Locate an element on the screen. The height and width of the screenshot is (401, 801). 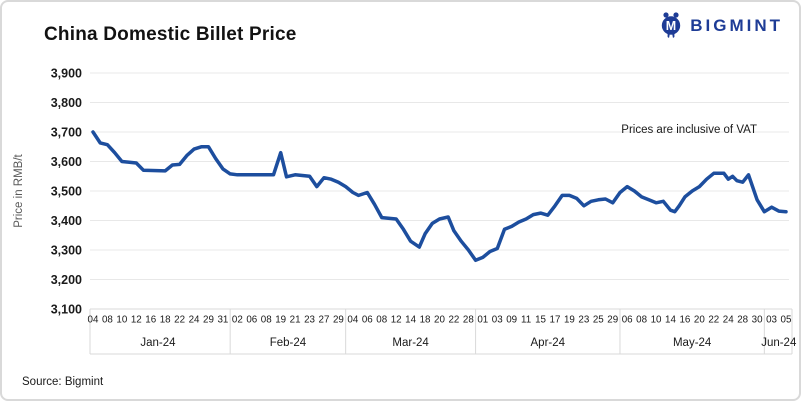
y-tick-label: 3,500 is located at coordinates (66, 192).